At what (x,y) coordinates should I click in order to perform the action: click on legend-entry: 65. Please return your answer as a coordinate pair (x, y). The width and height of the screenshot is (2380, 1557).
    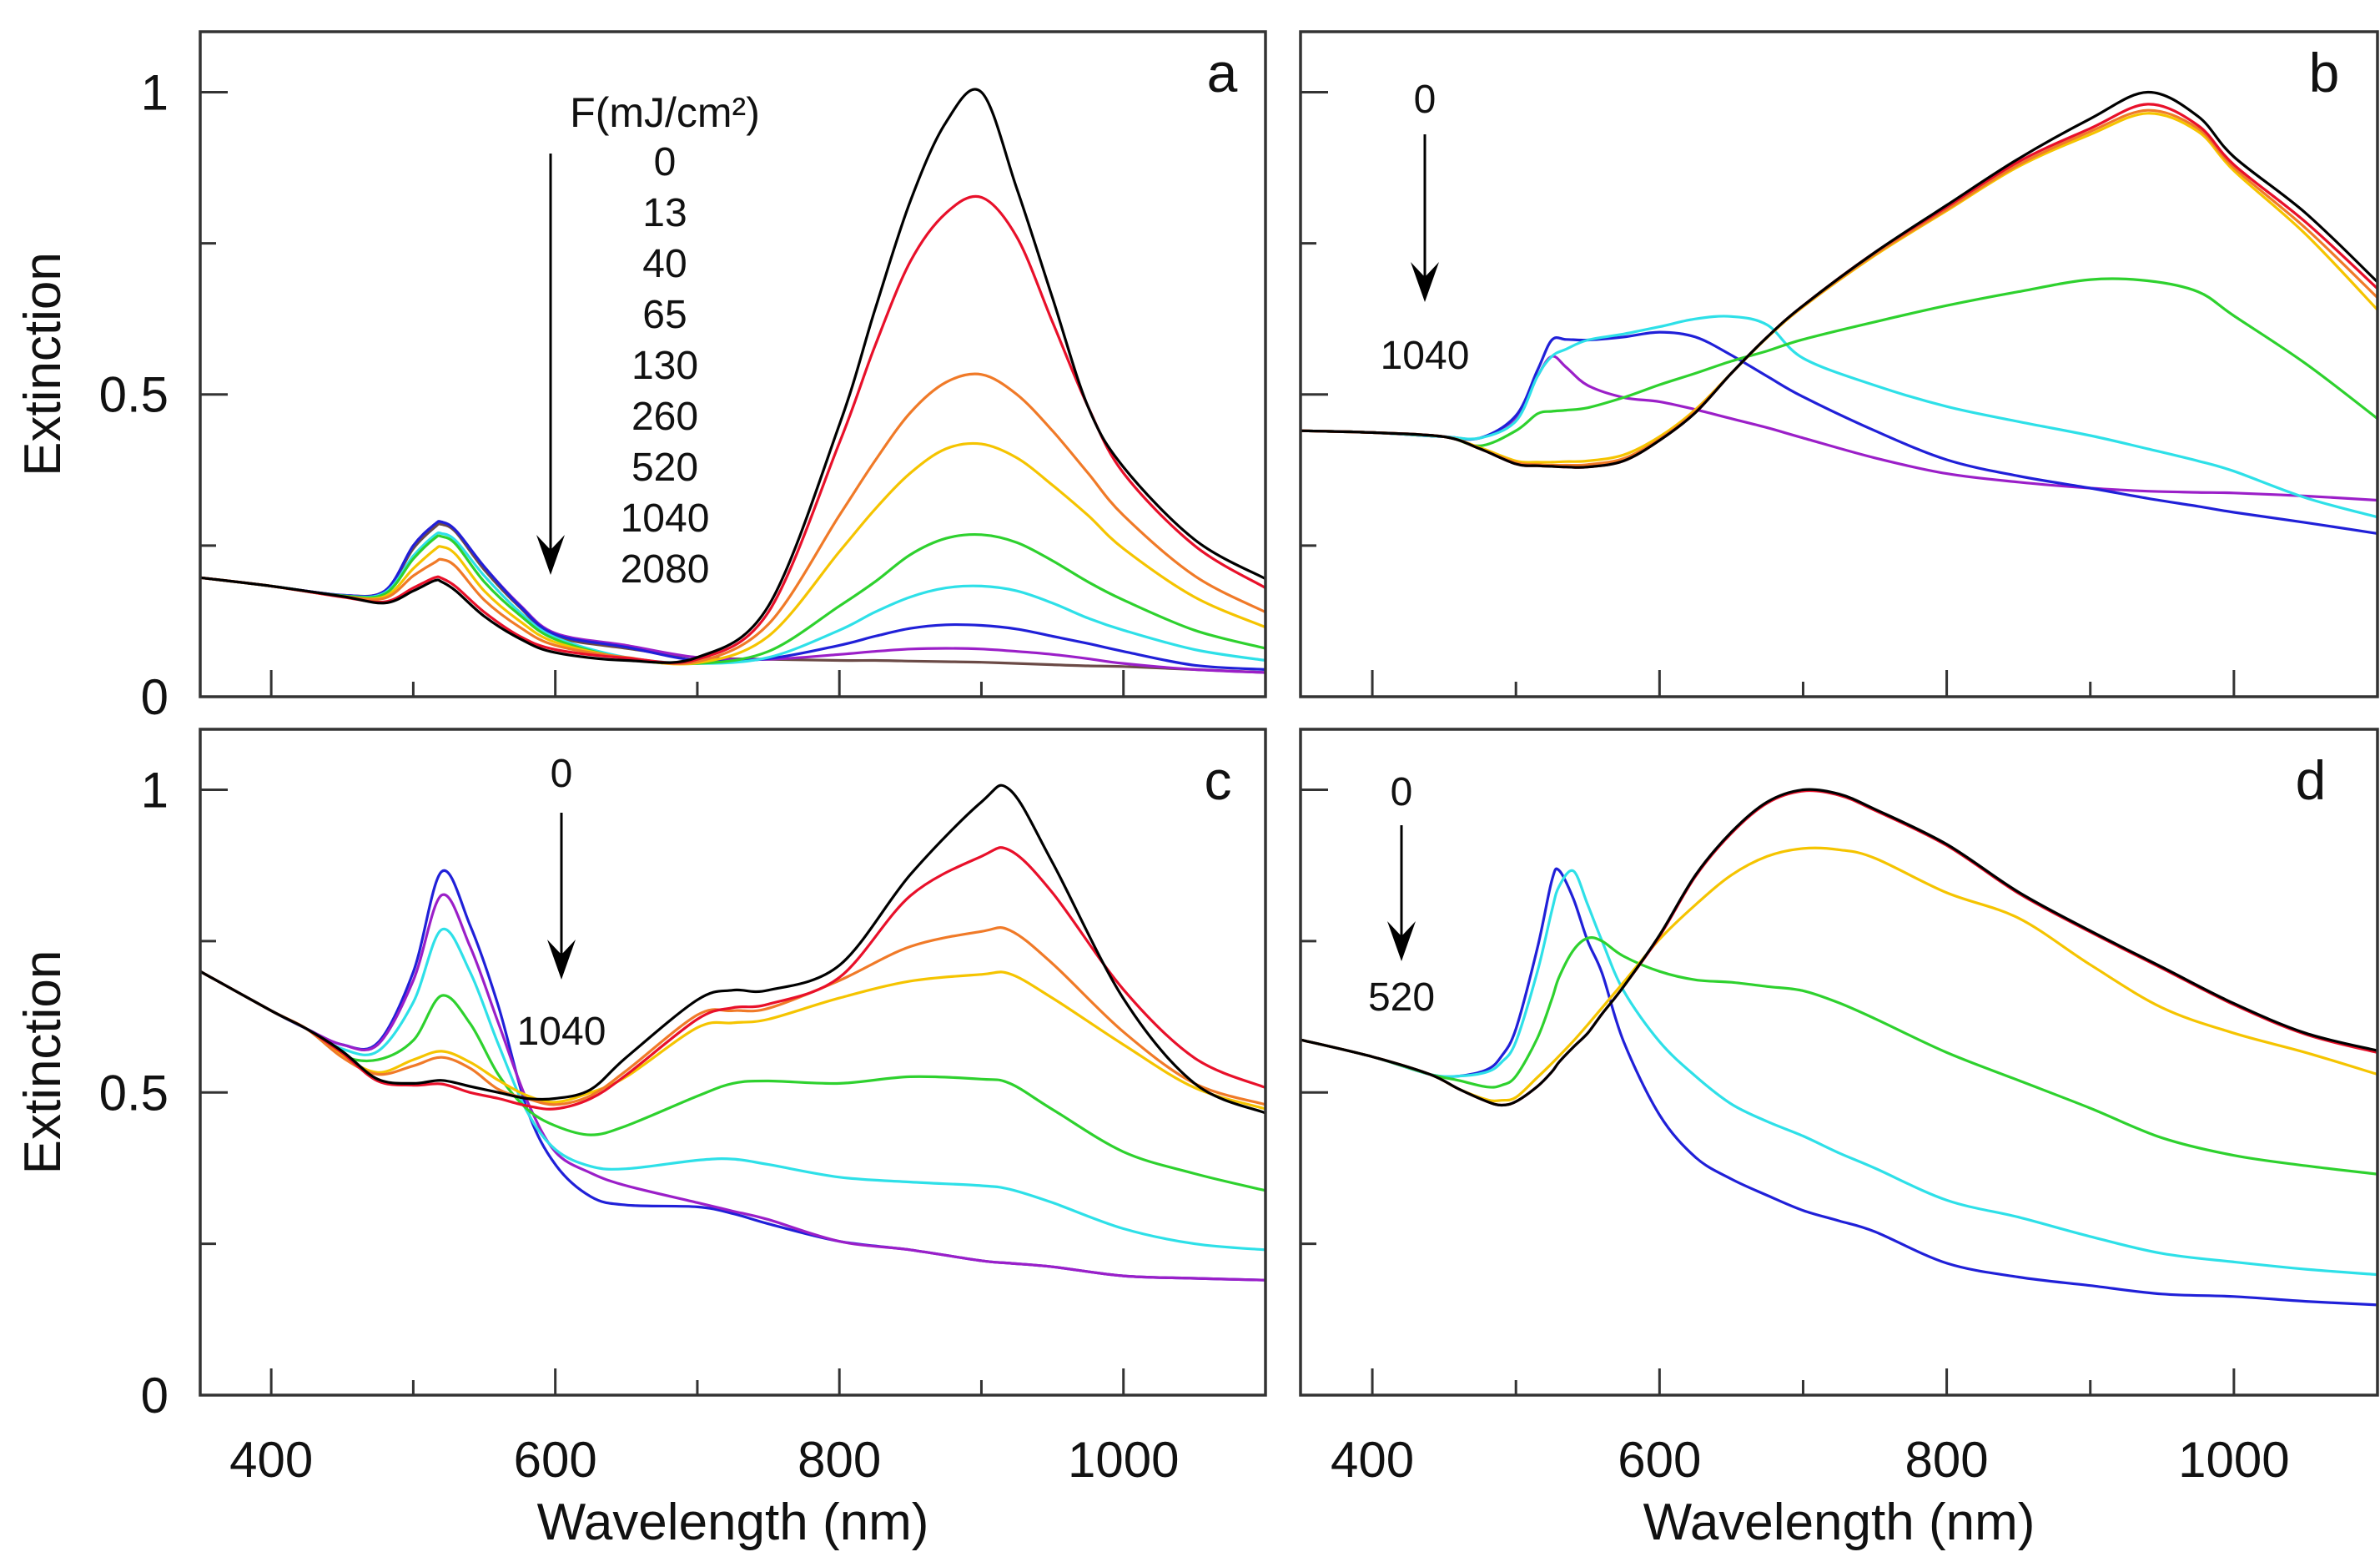
    Looking at the image, I should click on (664, 315).